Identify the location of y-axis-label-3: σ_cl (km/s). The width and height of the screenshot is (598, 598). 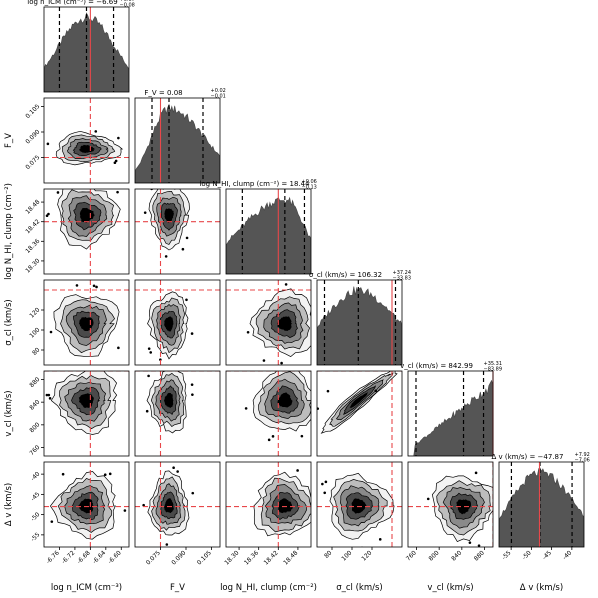
(9, 322).